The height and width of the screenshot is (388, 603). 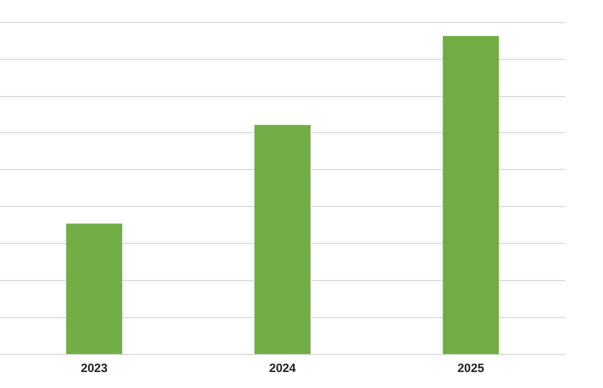 I want to click on x-tick-label: 2025, so click(x=471, y=368).